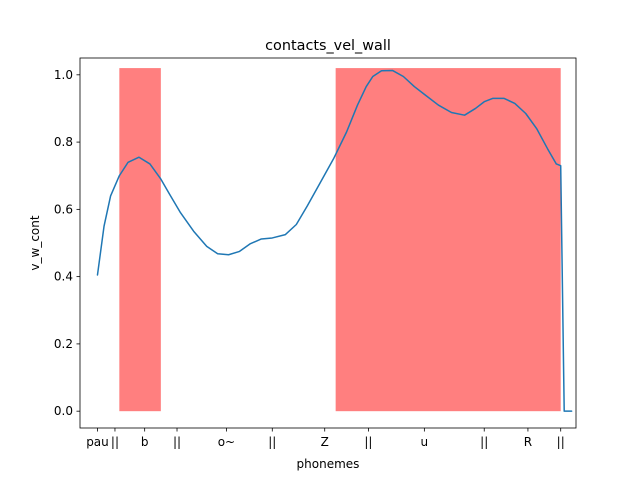  I want to click on y-tick-label: 0.8, so click(63, 142).